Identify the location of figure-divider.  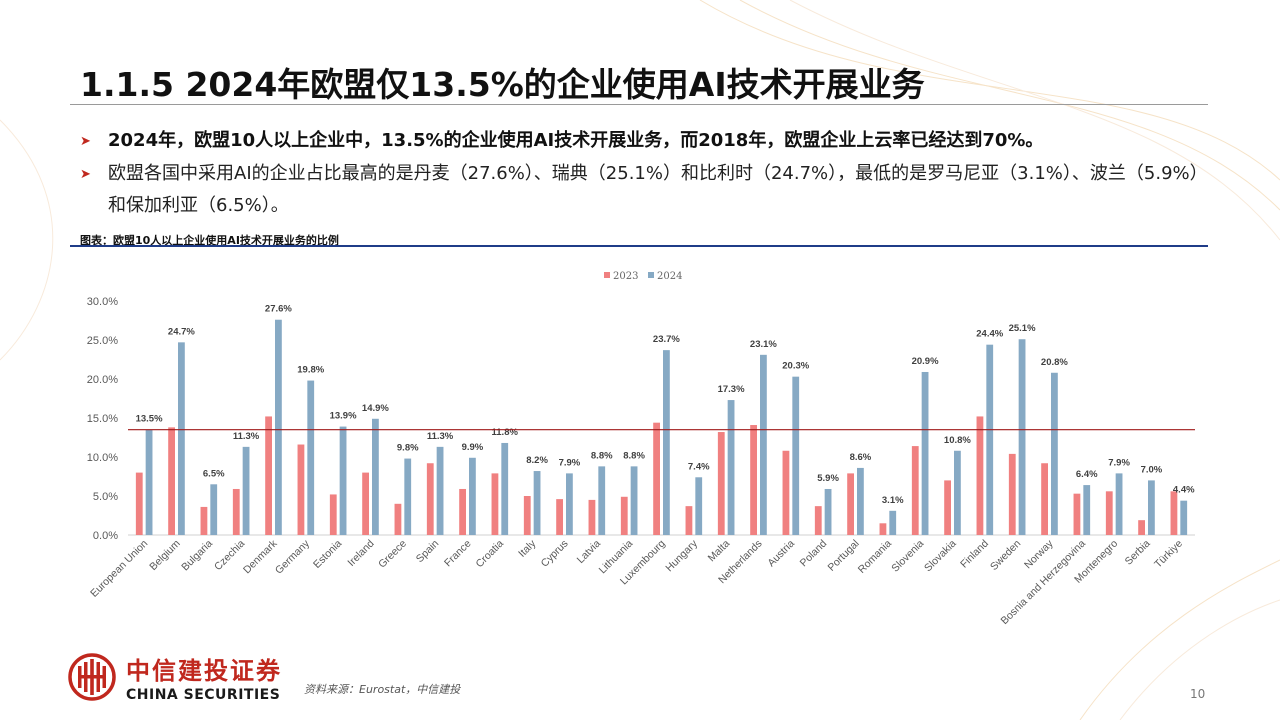
(639, 246).